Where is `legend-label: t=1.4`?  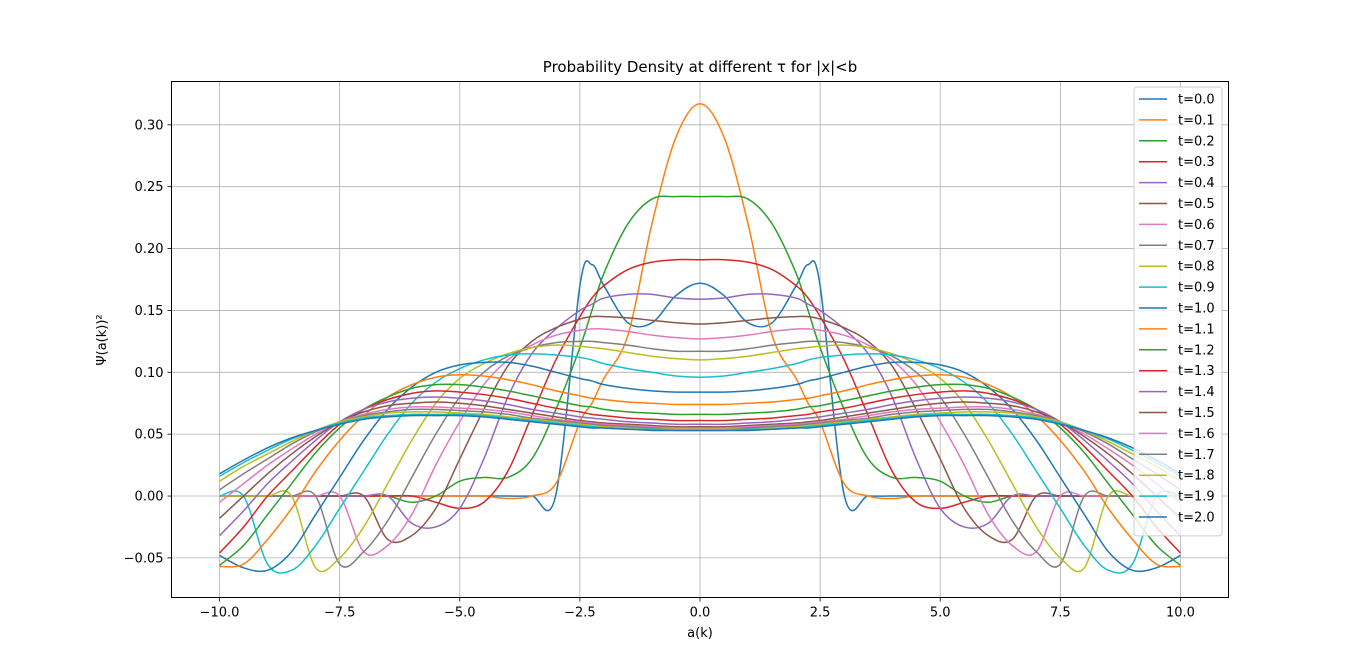
legend-label: t=1.4 is located at coordinates (1196, 392).